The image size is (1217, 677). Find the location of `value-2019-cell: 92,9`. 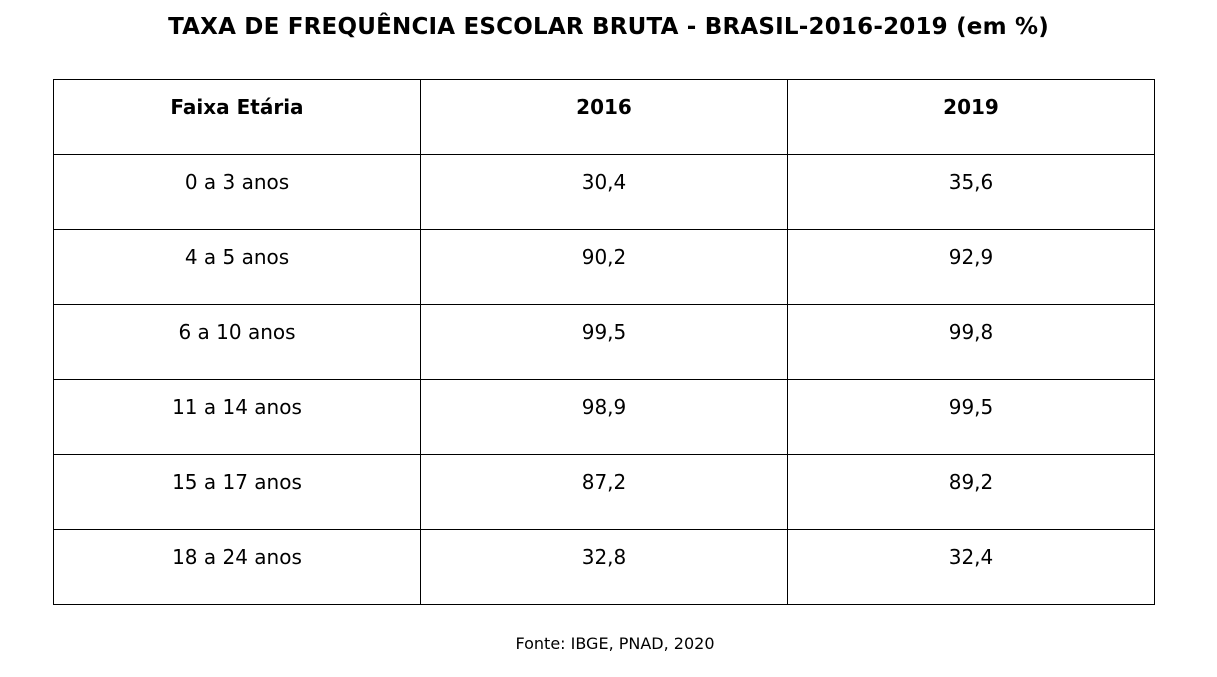

value-2019-cell: 92,9 is located at coordinates (971, 267).